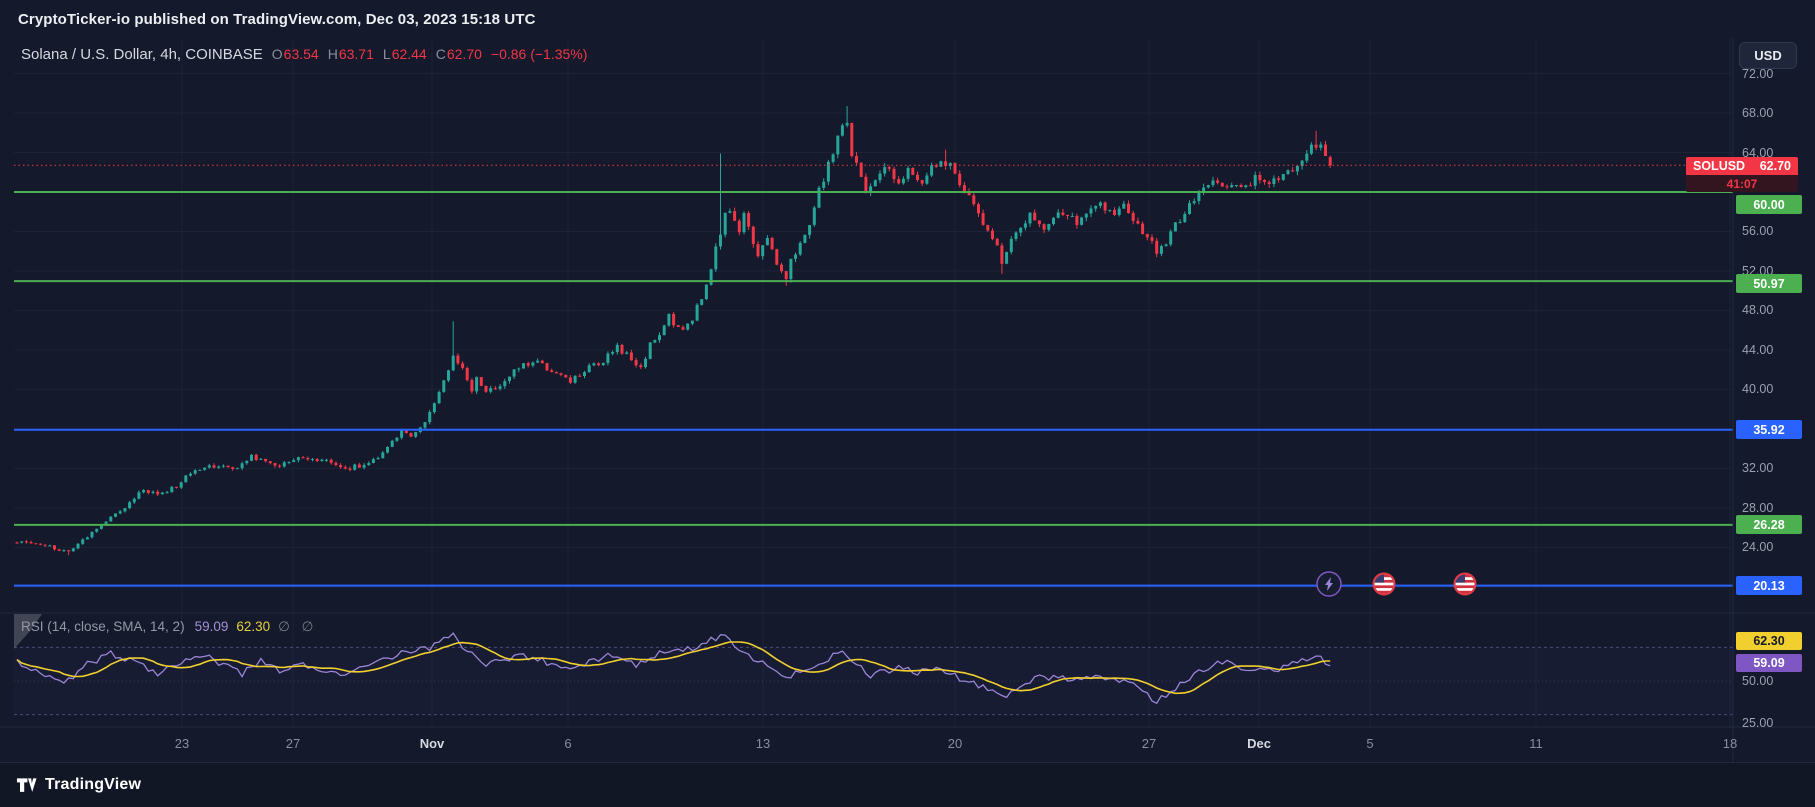 The image size is (1815, 807). What do you see at coordinates (763, 743) in the screenshot?
I see `time-axis-tick: 13` at bounding box center [763, 743].